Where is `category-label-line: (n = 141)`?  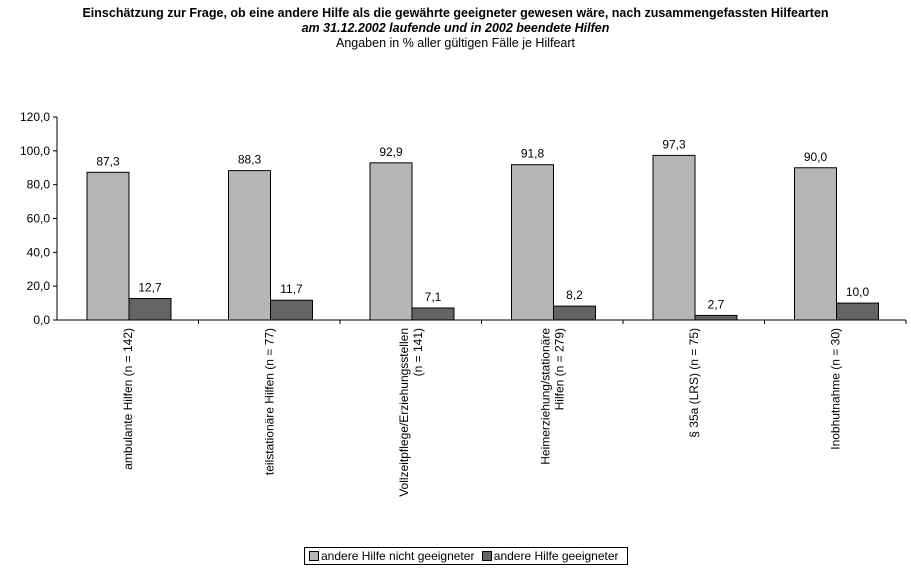
category-label-line: (n = 141) is located at coordinates (418, 352).